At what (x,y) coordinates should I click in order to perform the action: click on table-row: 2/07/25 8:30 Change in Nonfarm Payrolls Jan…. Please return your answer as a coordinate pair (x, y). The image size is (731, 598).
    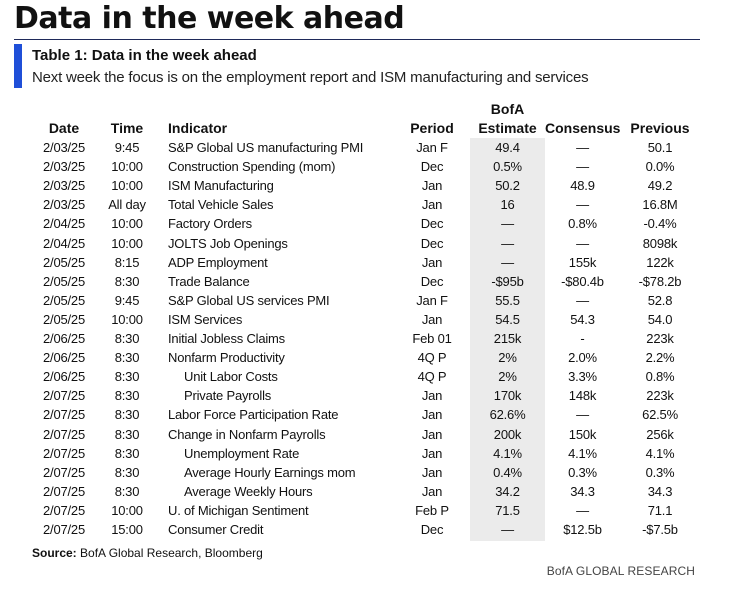
    Looking at the image, I should click on (365, 434).